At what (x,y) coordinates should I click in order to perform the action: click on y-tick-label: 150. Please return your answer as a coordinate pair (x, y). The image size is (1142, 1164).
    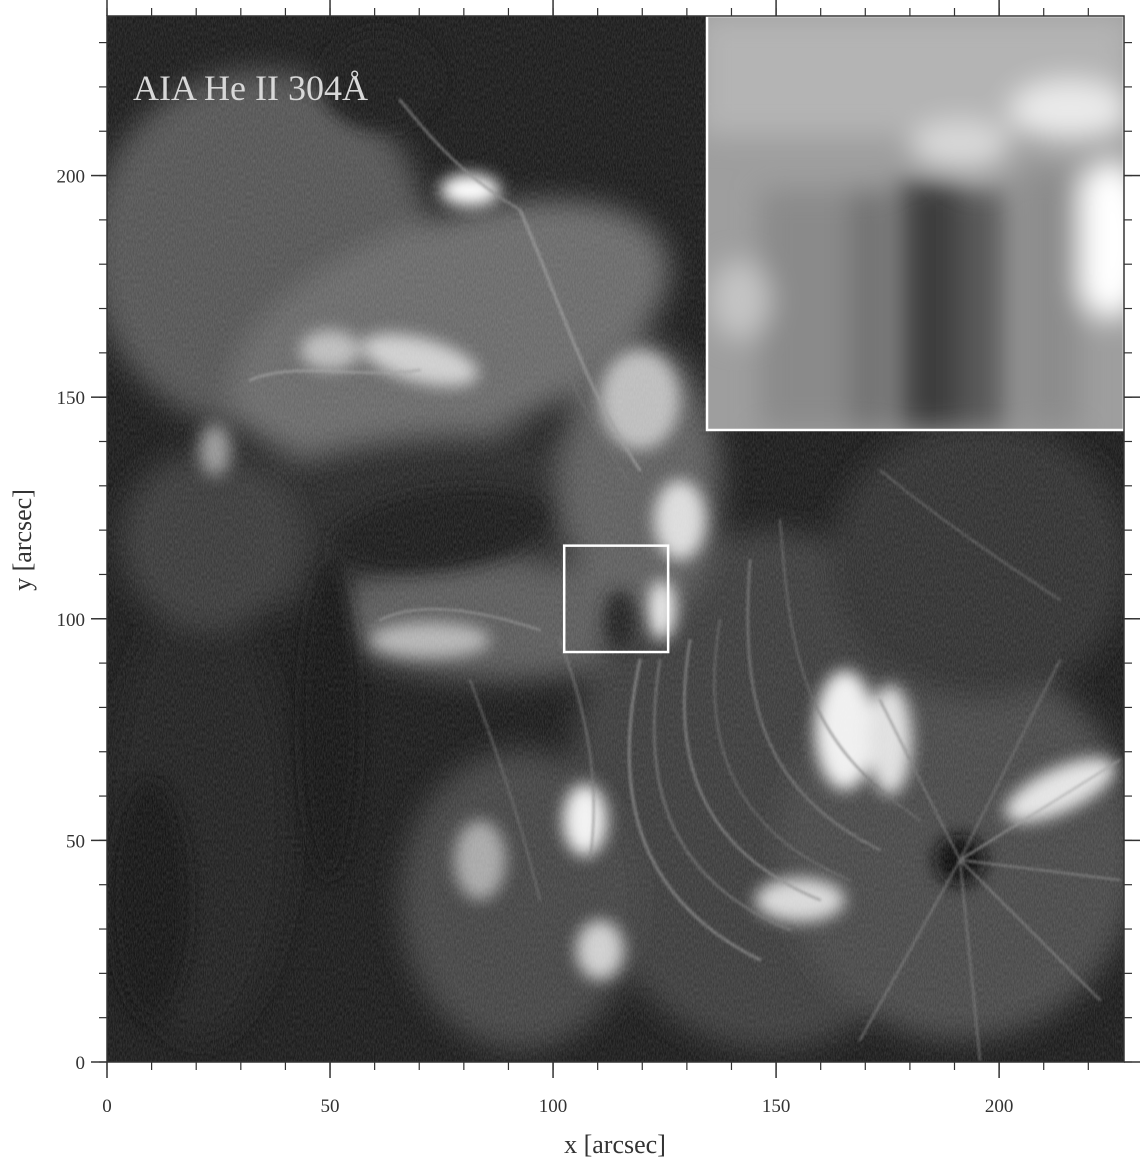
    Looking at the image, I should click on (71, 398).